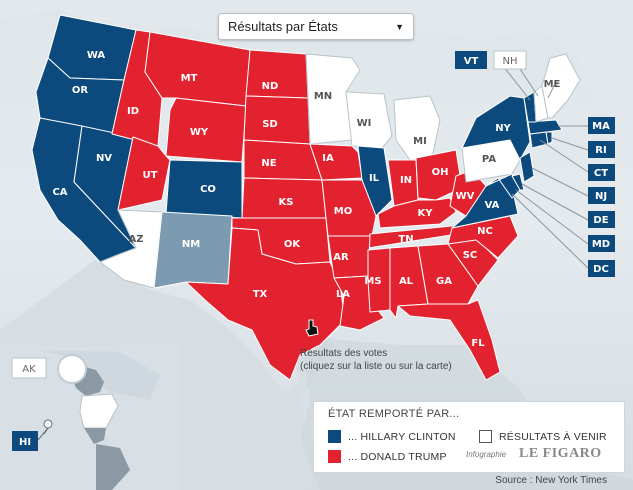  What do you see at coordinates (286, 202) in the screenshot?
I see `label-ks: KS` at bounding box center [286, 202].